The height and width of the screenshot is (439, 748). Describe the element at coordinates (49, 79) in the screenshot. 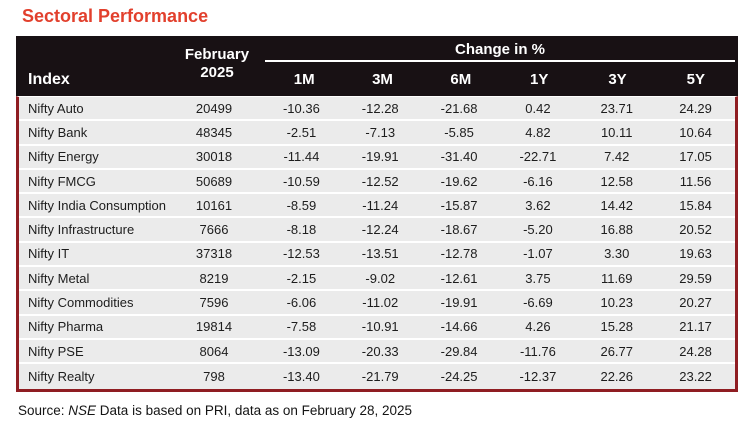

I see `column-header-index: Index` at that location.